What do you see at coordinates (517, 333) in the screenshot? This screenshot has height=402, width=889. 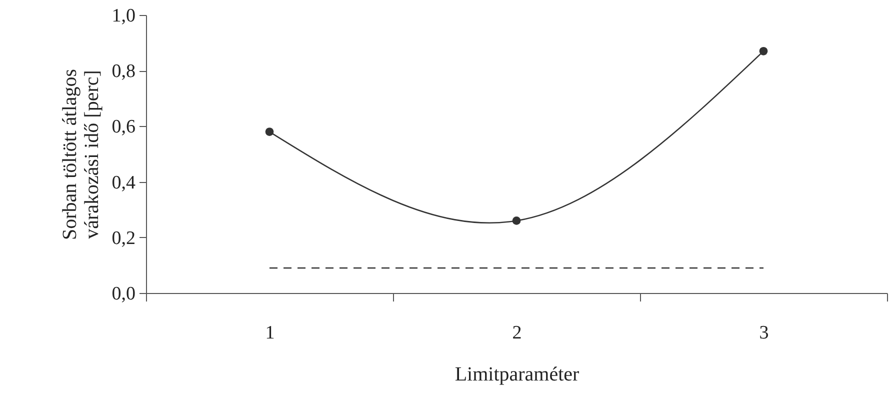 I see `x-tick-label: 2` at bounding box center [517, 333].